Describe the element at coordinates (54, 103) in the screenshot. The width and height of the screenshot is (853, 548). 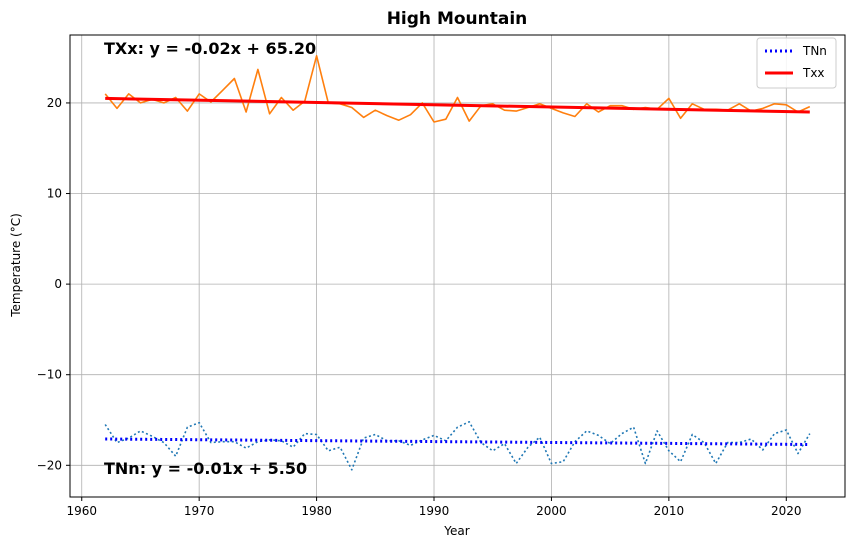
I see `y-tick-label: 20` at that location.